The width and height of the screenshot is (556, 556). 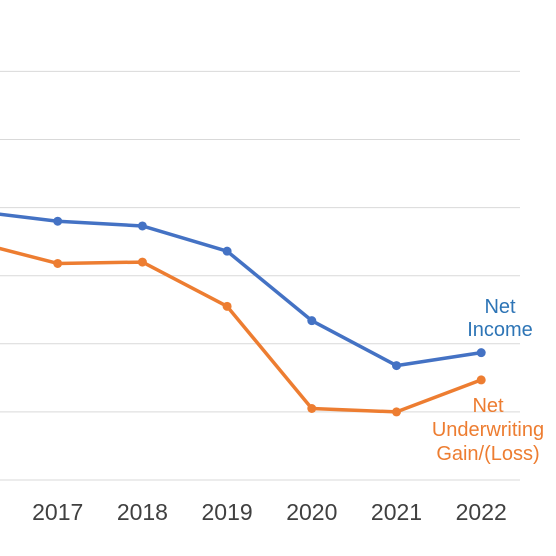 I want to click on x-tick-label: 2020, so click(x=311, y=512).